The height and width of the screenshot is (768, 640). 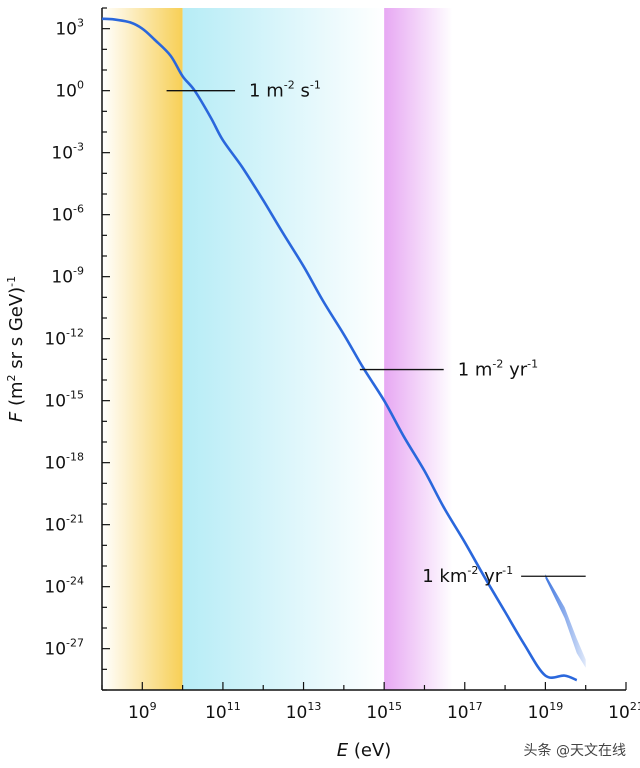 I want to click on y-tick-label: 10⁻²⁴, so click(x=64, y=586).